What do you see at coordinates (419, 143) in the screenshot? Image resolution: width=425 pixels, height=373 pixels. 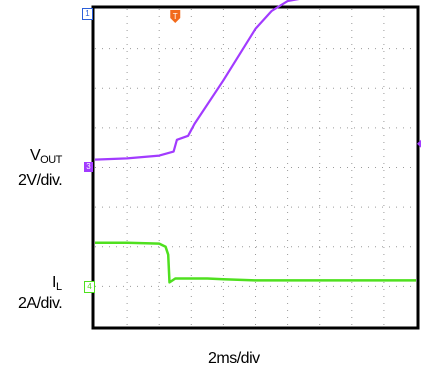 I see `vout-right-marker-icon` at bounding box center [419, 143].